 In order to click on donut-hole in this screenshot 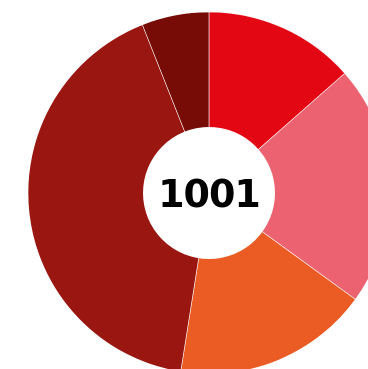, I will do `click(209, 193)`.